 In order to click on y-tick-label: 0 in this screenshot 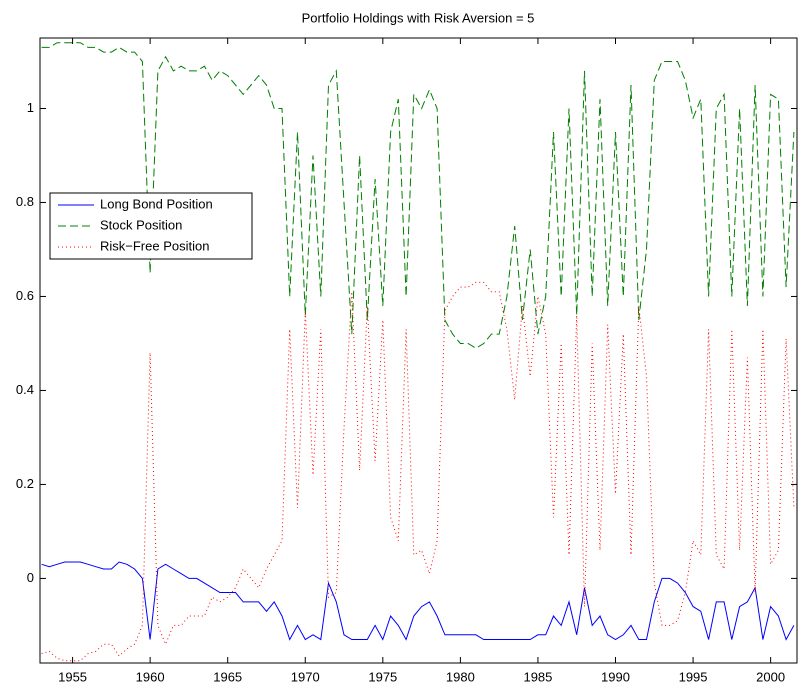, I will do `click(30, 577)`.